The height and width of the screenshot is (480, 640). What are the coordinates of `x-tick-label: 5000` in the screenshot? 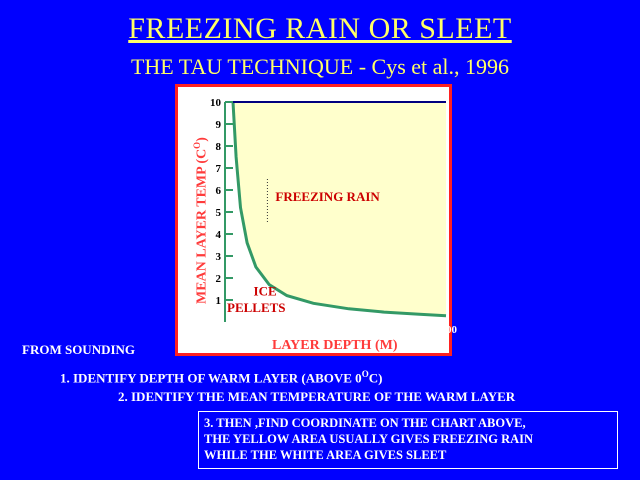 It's located at (446, 330).